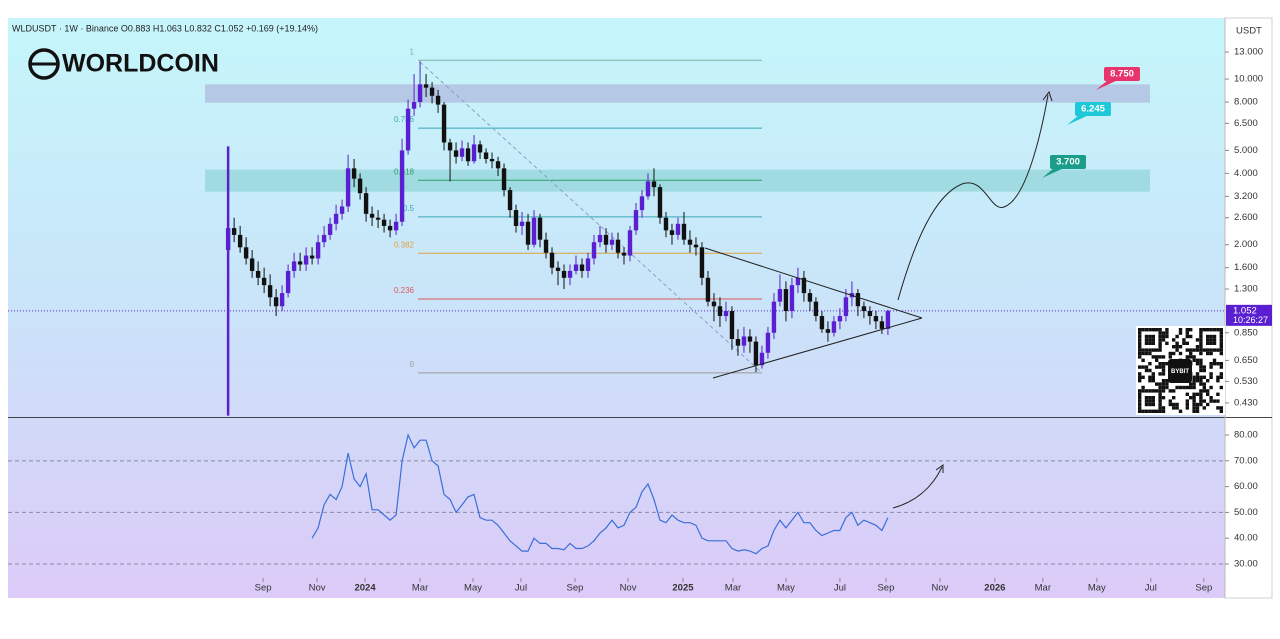 The image size is (1280, 639). I want to click on projection-curve, so click(973, 197).